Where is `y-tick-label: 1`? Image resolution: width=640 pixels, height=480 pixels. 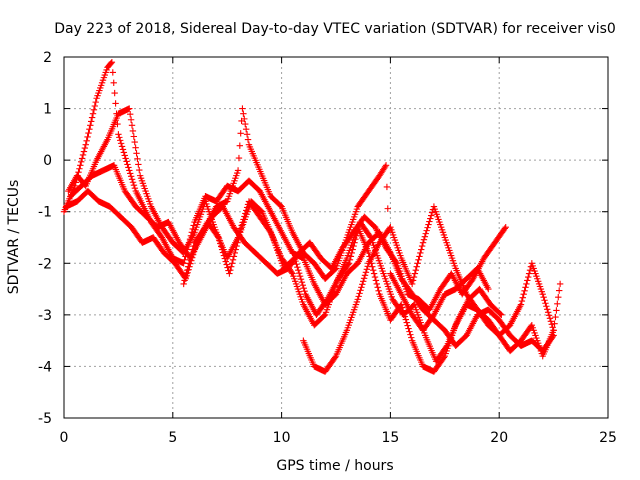
y-tick-label: 1 is located at coordinates (47, 110).